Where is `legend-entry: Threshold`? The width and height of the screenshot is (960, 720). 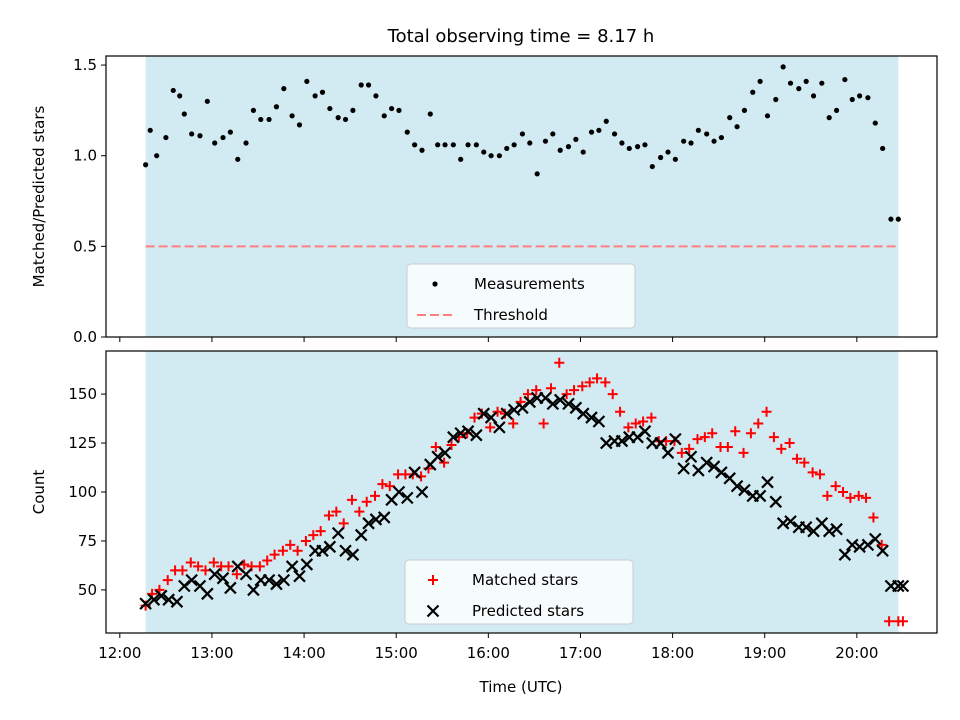
legend-entry: Threshold is located at coordinates (510, 315).